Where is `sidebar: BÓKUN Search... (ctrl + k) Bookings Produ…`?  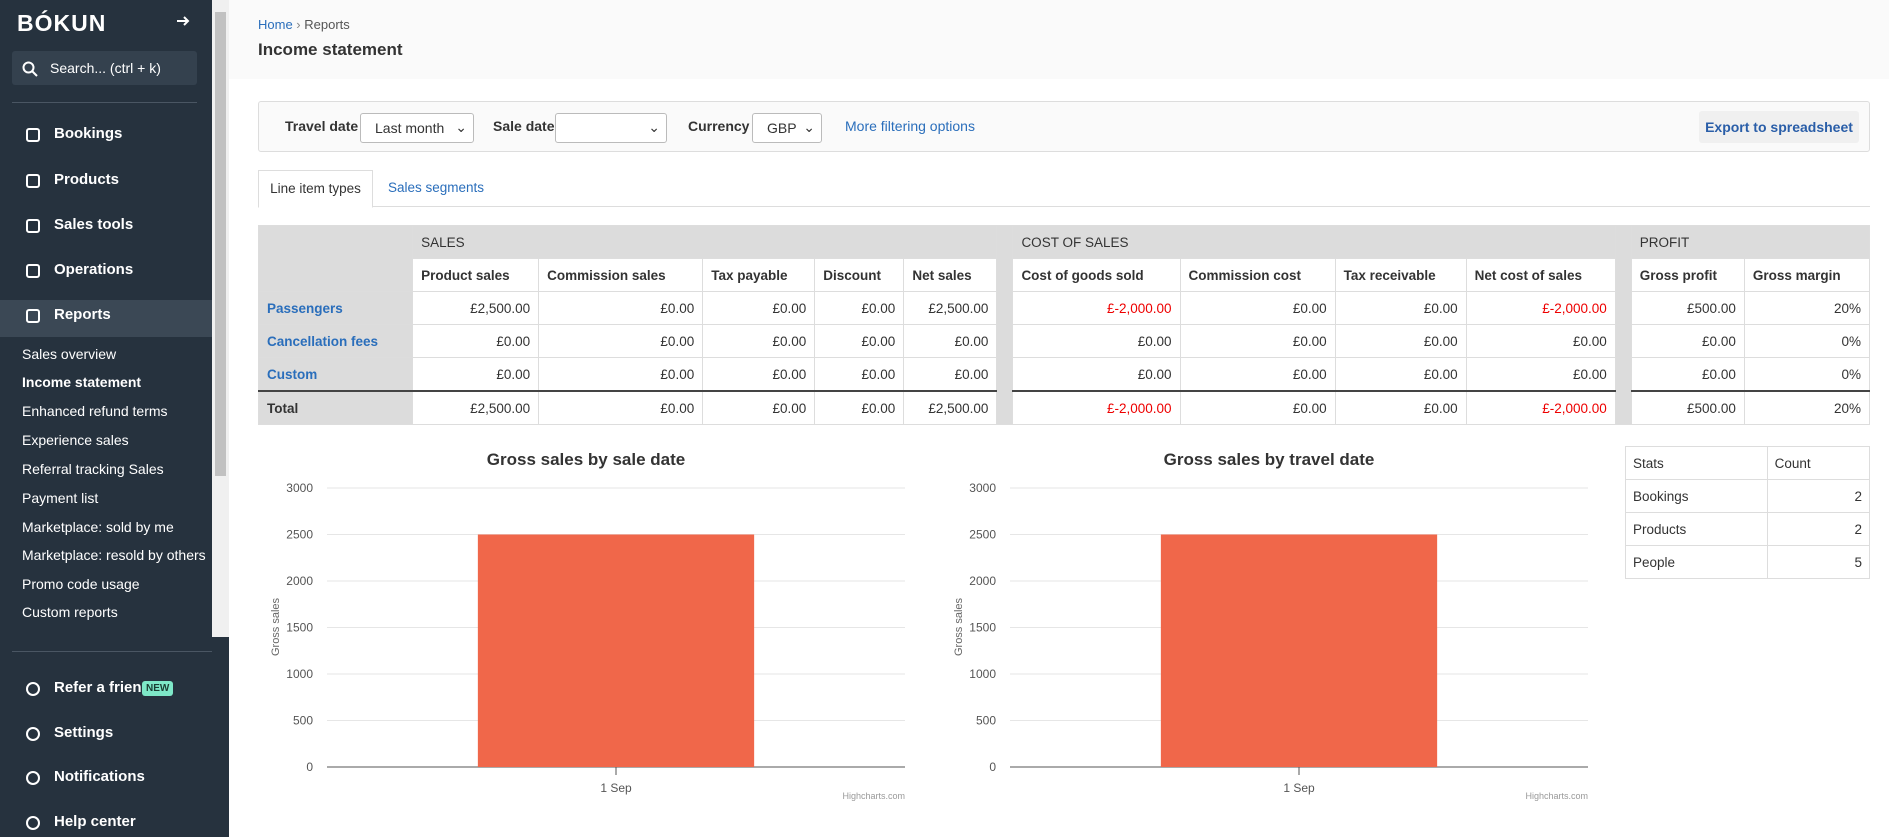 sidebar: BÓKUN Search... (ctrl + k) Bookings Produ… is located at coordinates (114, 418).